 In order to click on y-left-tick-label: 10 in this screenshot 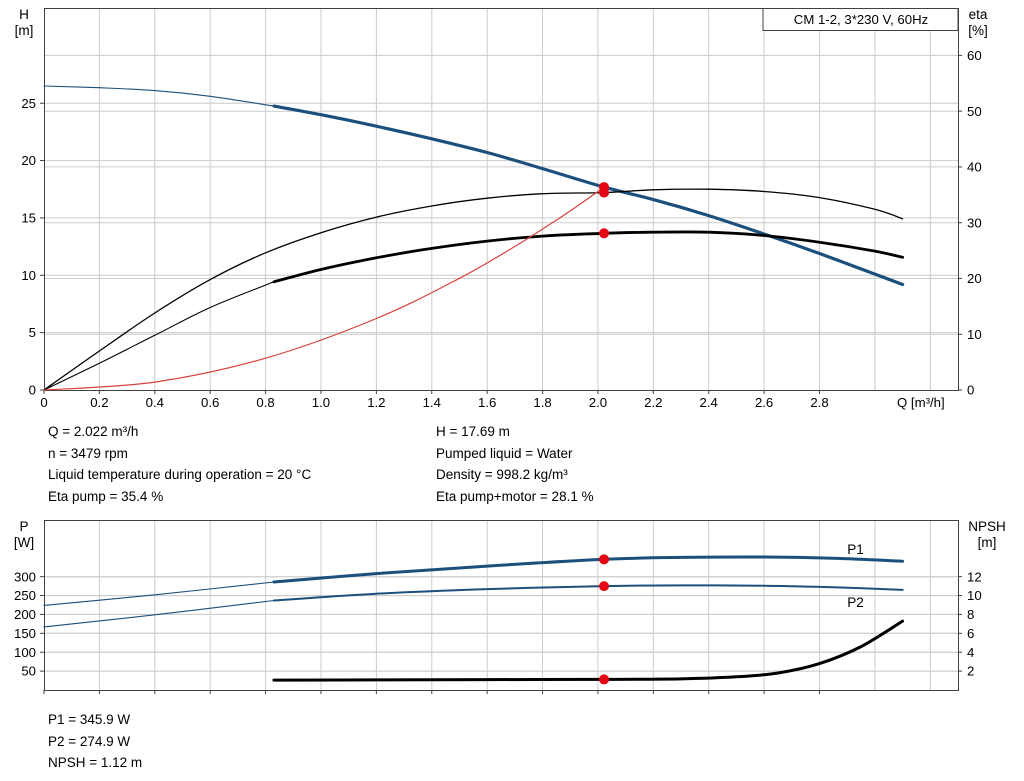, I will do `click(28, 275)`.